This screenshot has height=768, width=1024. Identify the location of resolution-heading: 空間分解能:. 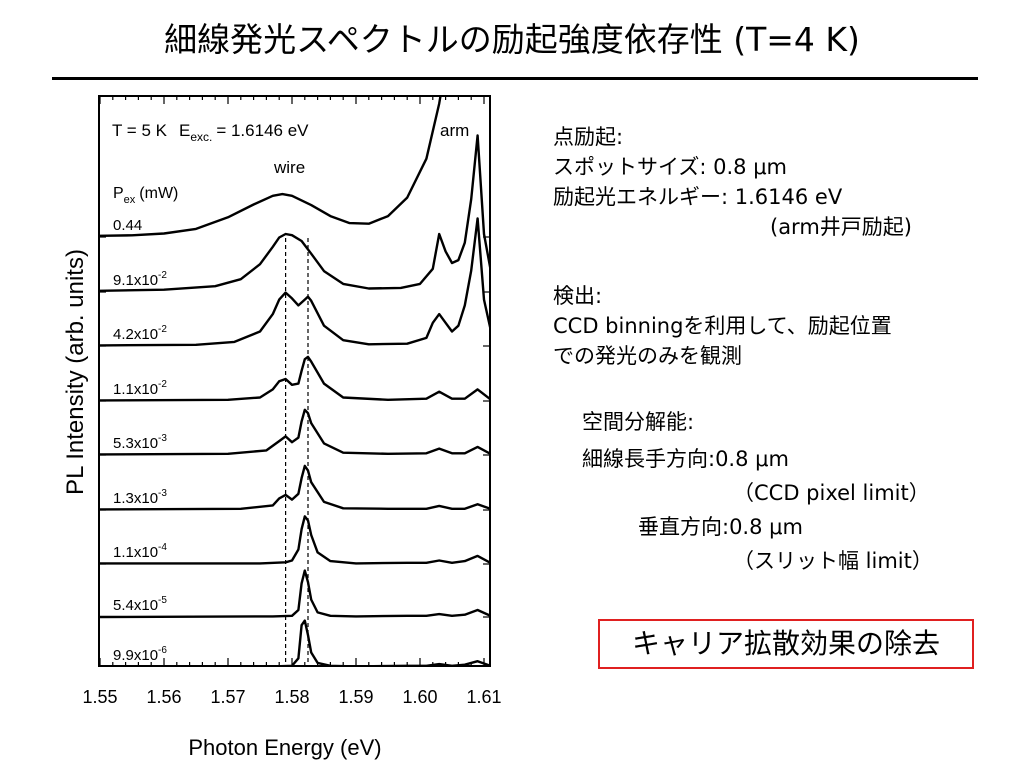
(638, 422).